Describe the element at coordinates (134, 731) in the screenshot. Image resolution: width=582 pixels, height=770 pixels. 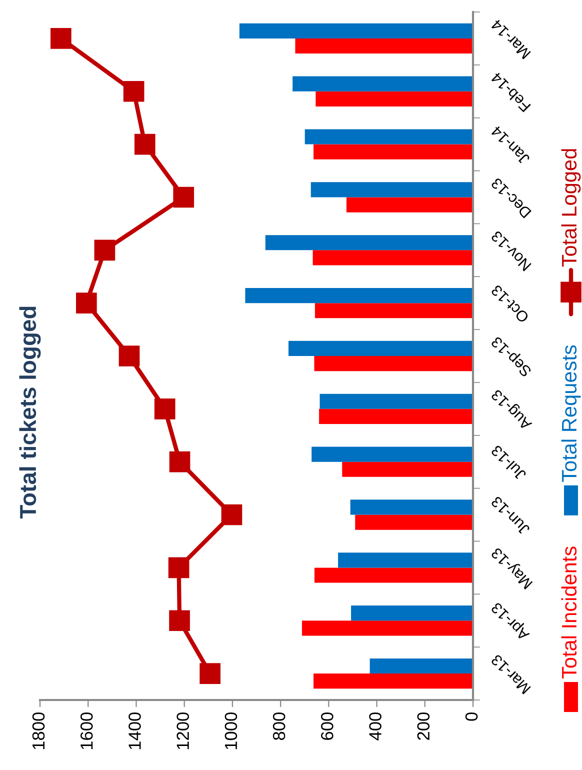
I see `x-tick-label: 1400` at that location.